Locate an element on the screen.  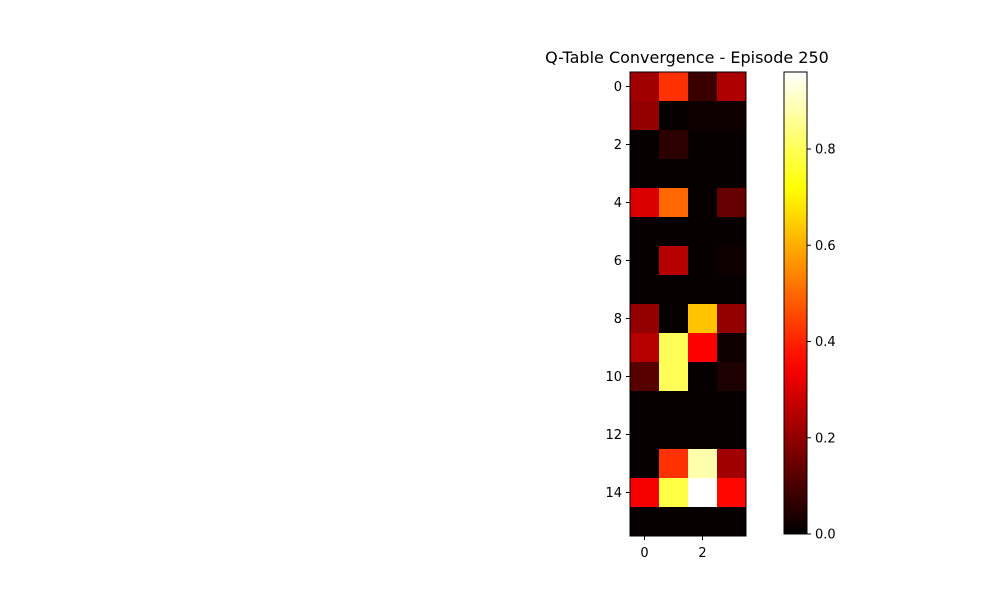
y-tick-label: 6 is located at coordinates (618, 261).